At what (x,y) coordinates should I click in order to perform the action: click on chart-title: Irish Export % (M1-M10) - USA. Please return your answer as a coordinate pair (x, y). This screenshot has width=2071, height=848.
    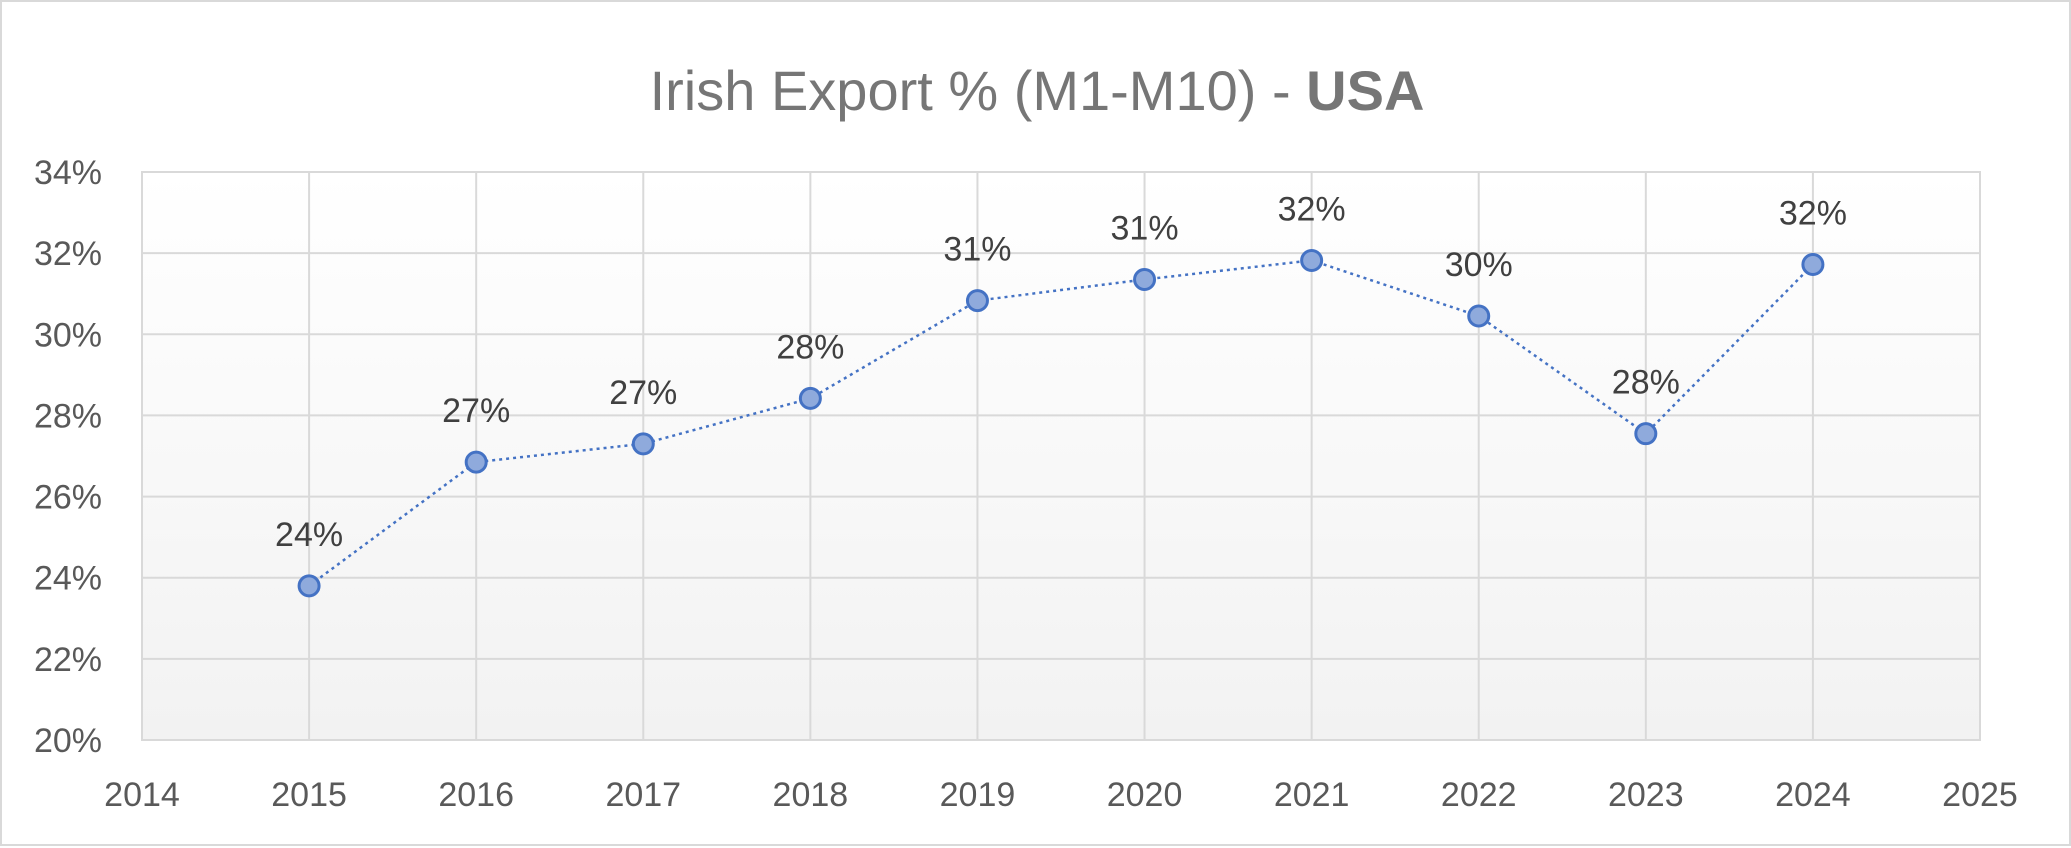
    Looking at the image, I should click on (1037, 90).